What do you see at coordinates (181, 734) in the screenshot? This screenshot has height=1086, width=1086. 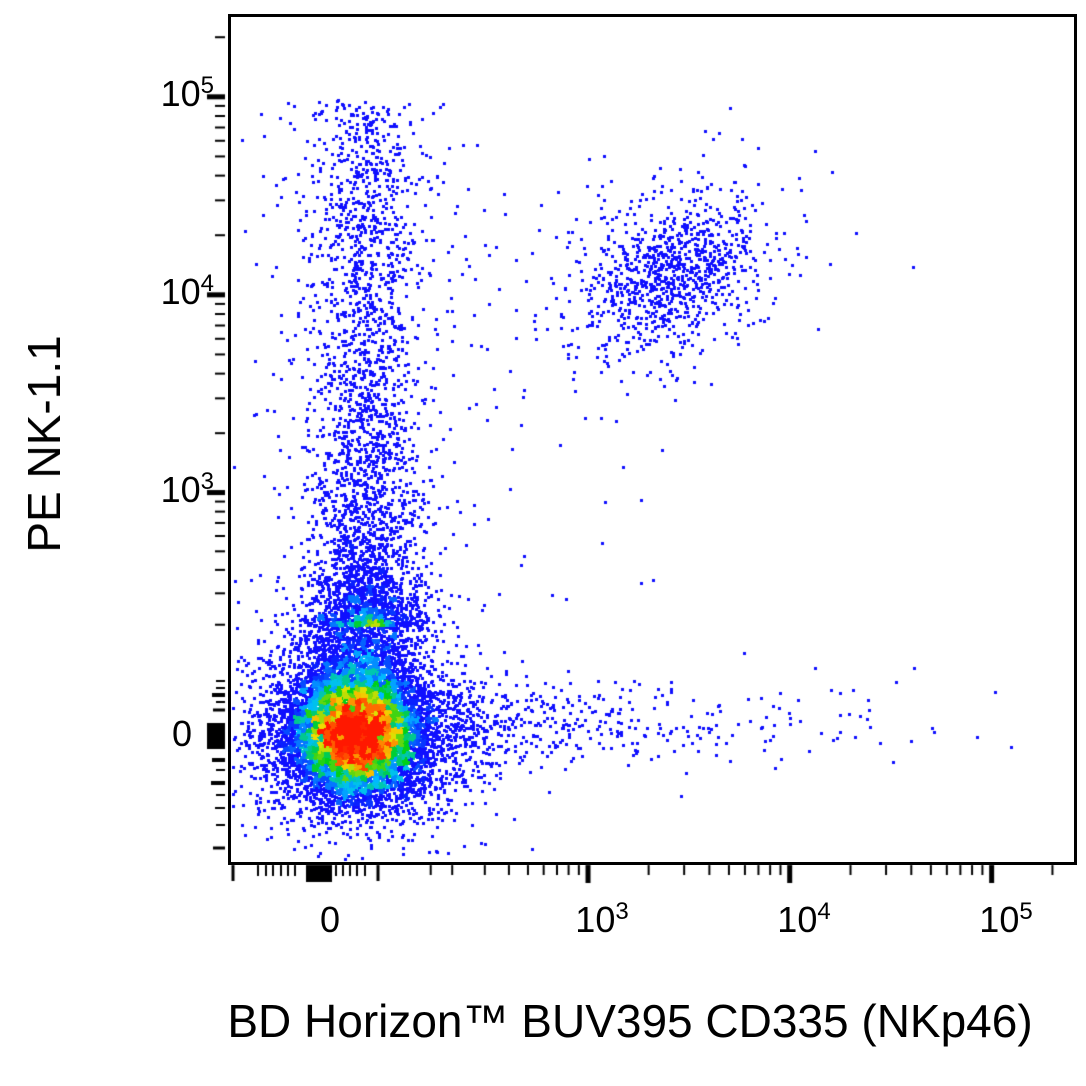 I see `y-tick-label-0: 0` at bounding box center [181, 734].